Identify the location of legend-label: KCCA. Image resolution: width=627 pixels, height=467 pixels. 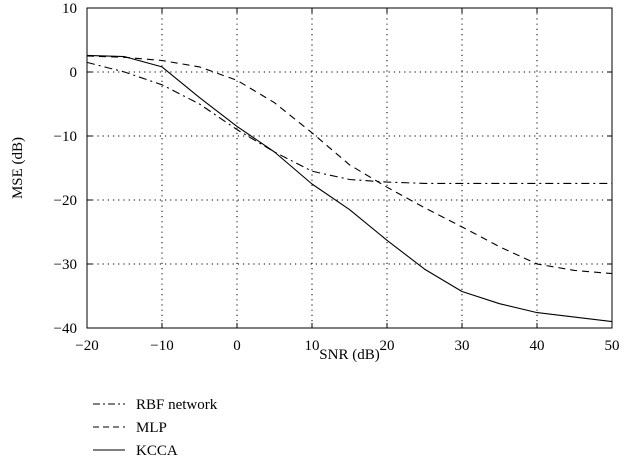
(157, 451).